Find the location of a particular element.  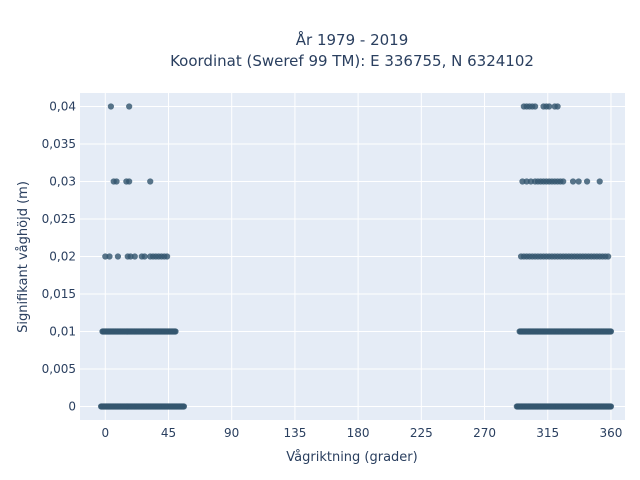

y-tick-label: 0,04 is located at coordinates (62, 107).